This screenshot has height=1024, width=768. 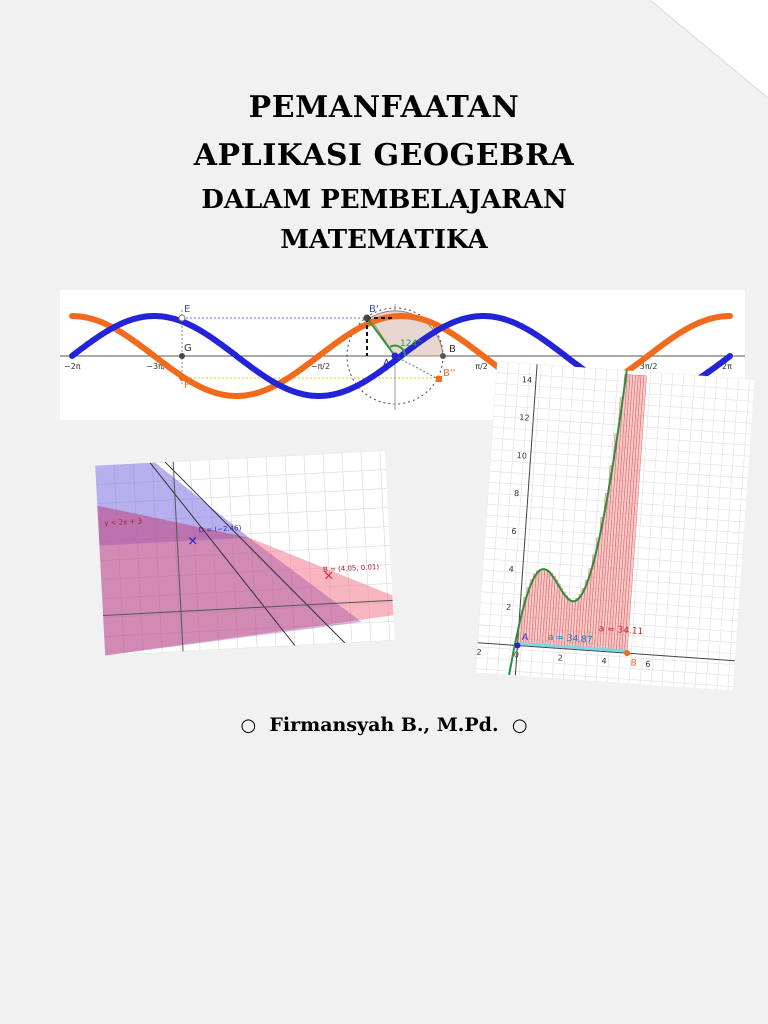 I want to click on point-b-prime, so click(x=367, y=318).